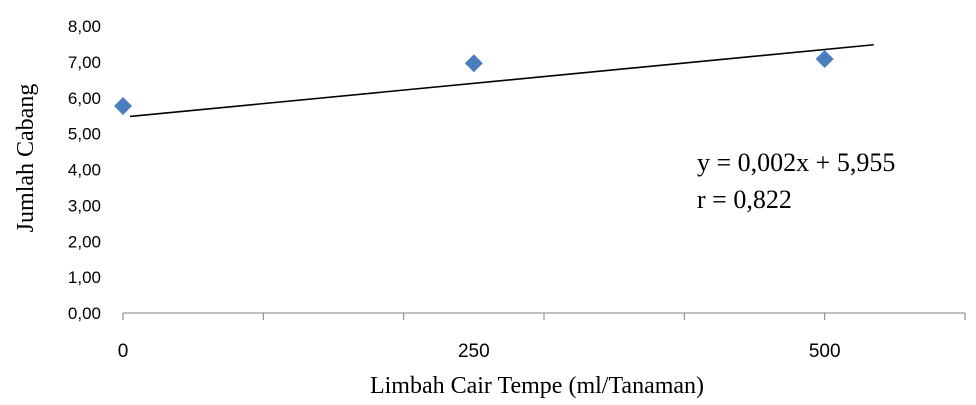 This screenshot has width=976, height=405. What do you see at coordinates (796, 181) in the screenshot?
I see `equation-annotations: y = 0,002x + 5,955 r = 0,822` at bounding box center [796, 181].